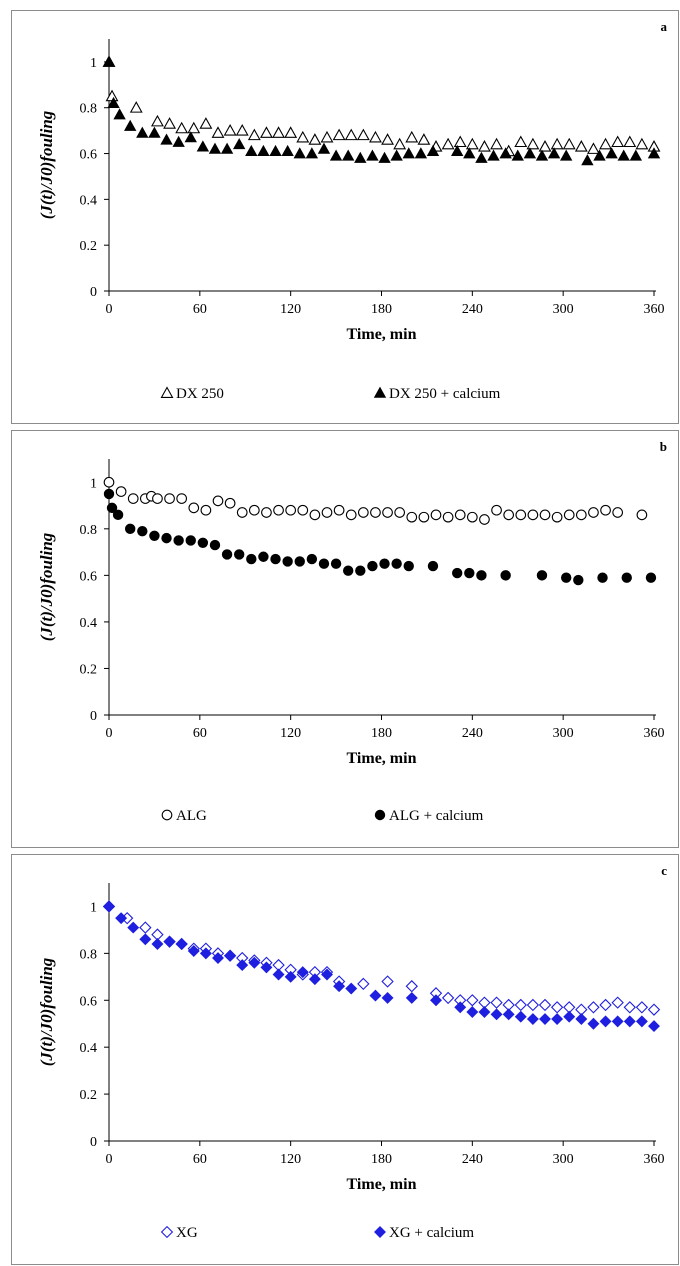 Image resolution: width=680 pixels, height=1266 pixels. Describe the element at coordinates (663, 446) in the screenshot. I see `panel-label: b` at that location.